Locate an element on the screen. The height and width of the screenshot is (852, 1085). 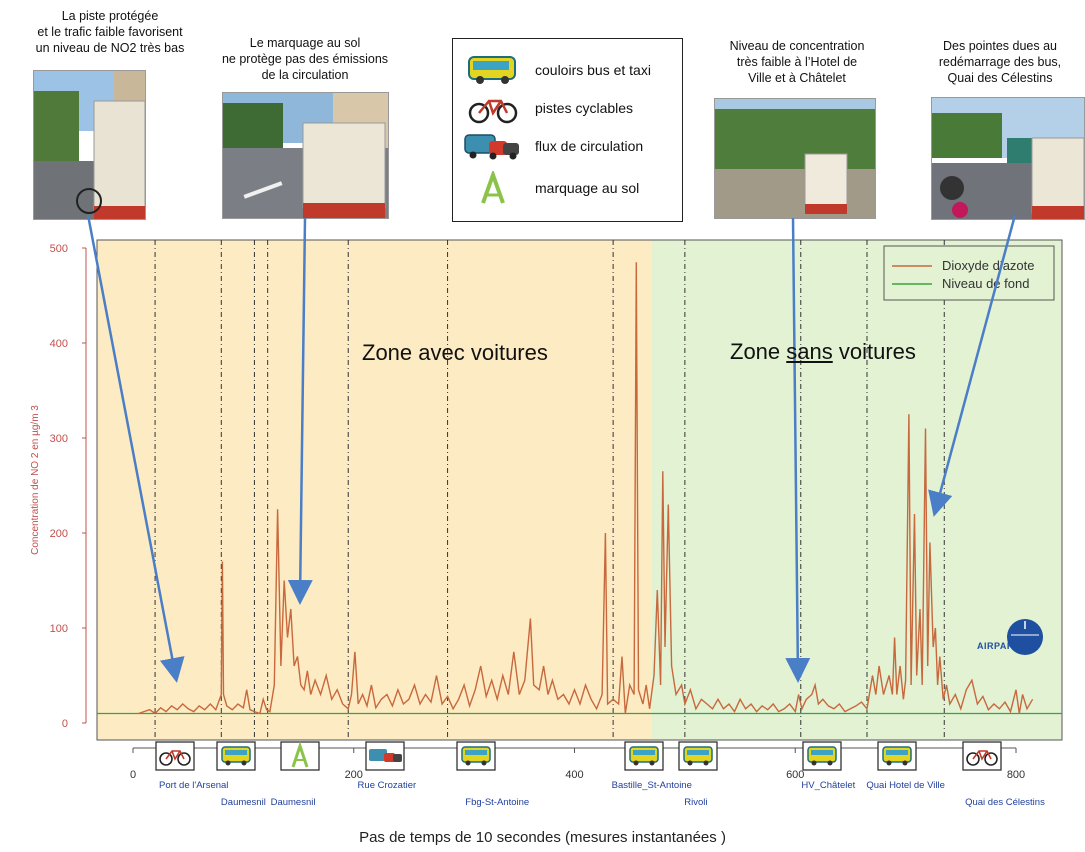
marking-stroke is located at coordinates (300, 754).